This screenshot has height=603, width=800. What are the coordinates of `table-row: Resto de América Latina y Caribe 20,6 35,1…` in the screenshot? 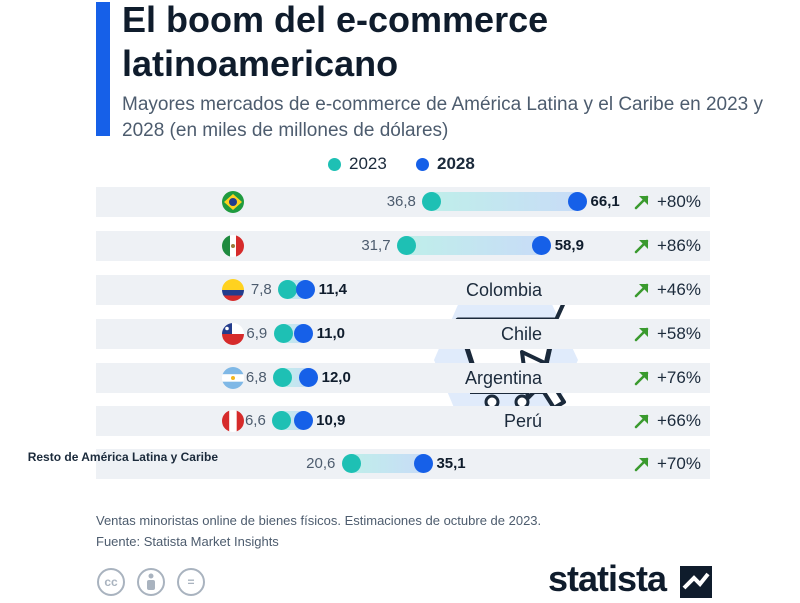 It's located at (369, 464).